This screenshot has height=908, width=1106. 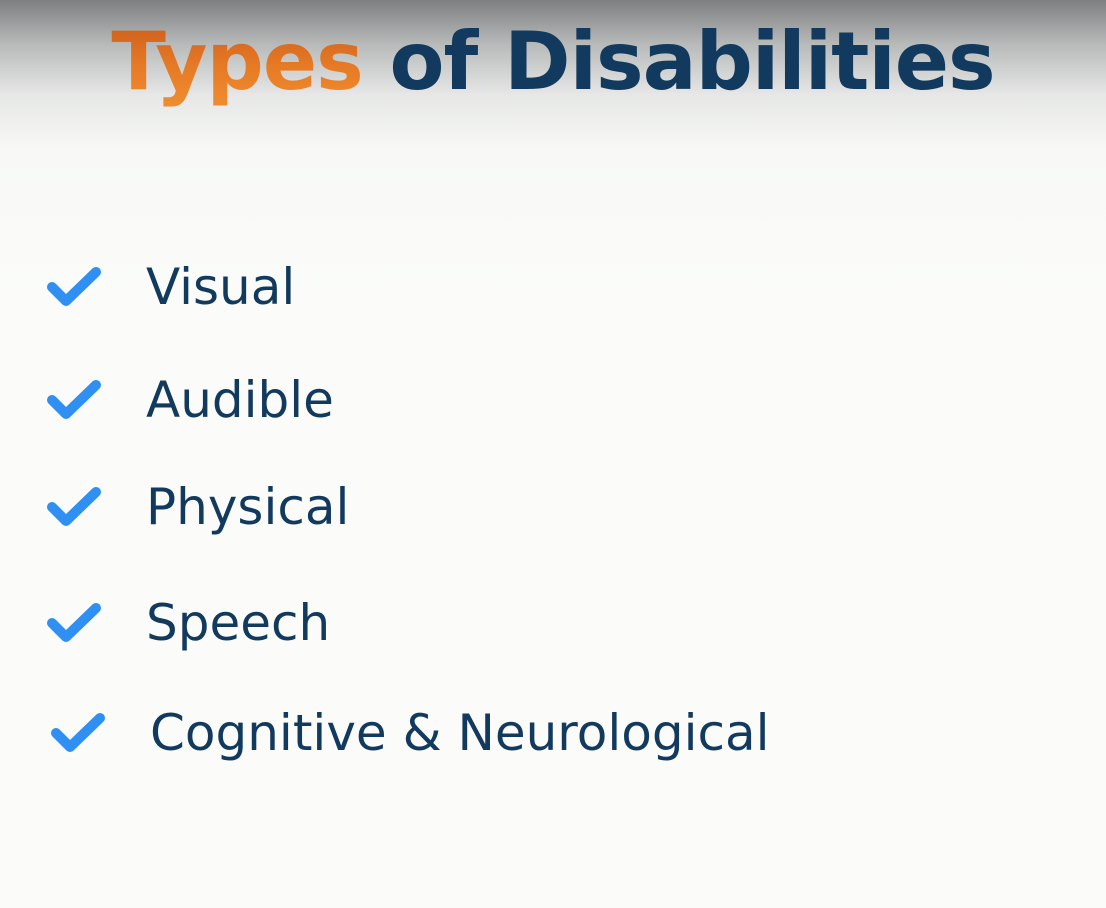 What do you see at coordinates (248, 507) in the screenshot?
I see `list-item-label: Physical` at bounding box center [248, 507].